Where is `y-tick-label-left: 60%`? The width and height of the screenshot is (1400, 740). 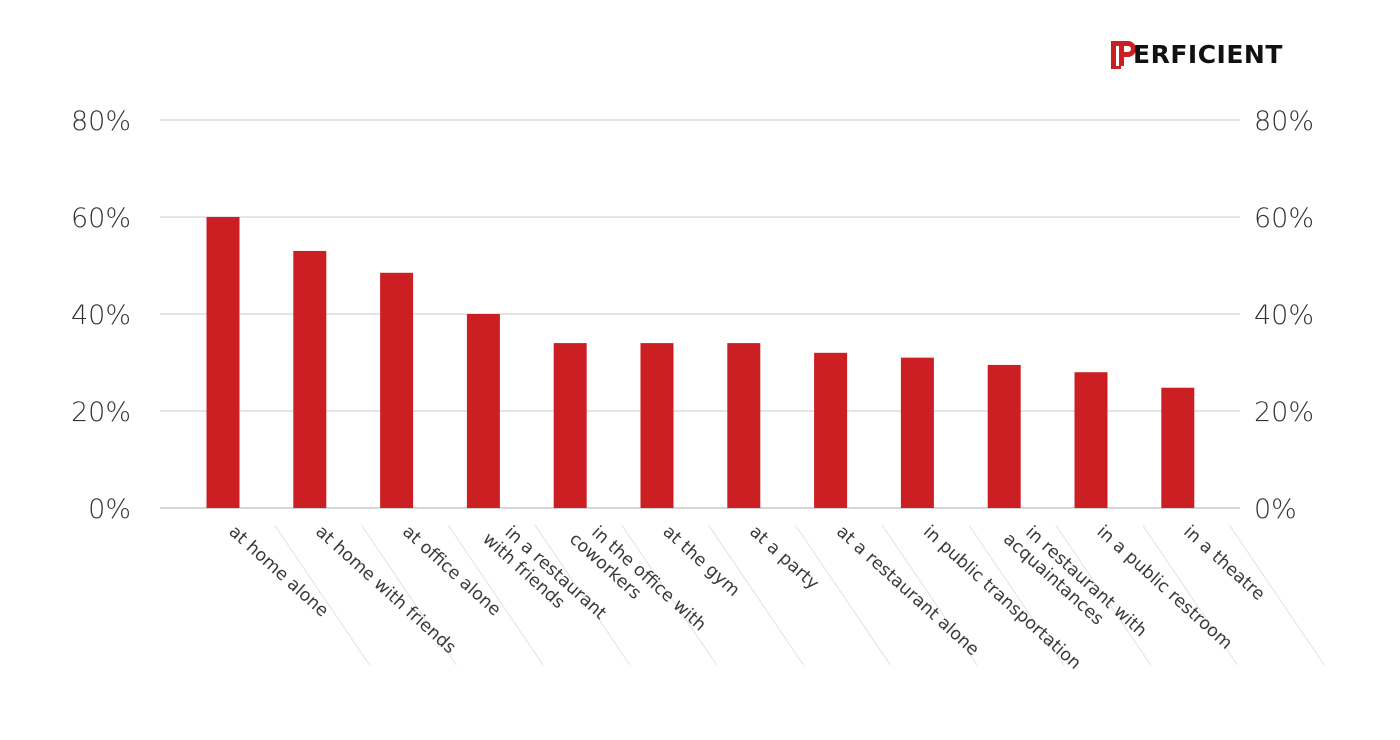 y-tick-label-left: 60% is located at coordinates (101, 218).